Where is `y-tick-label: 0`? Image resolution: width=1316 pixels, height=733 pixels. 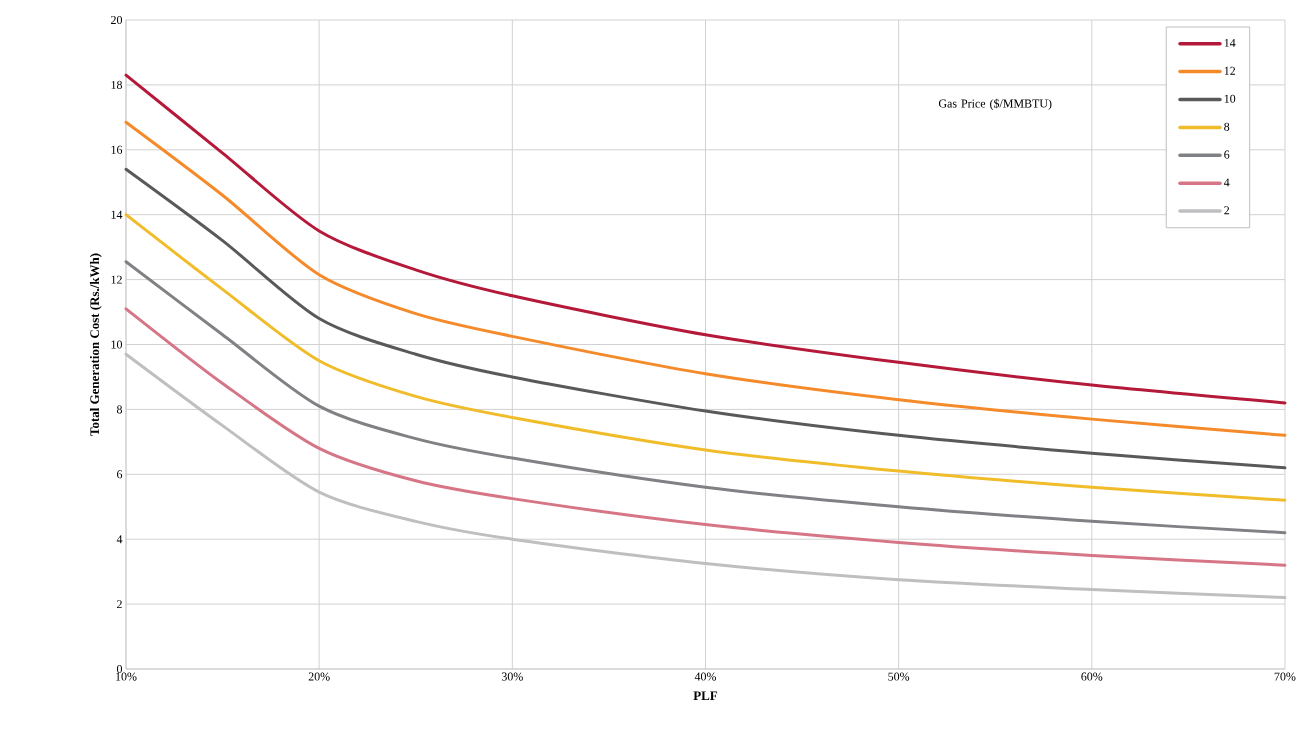
y-tick-label: 0 is located at coordinates (119, 669).